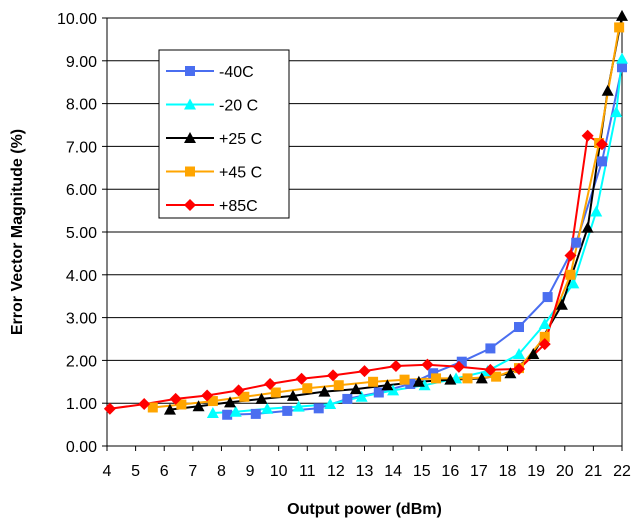  What do you see at coordinates (536, 471) in the screenshot?
I see `x-tick-label: 19` at bounding box center [536, 471].